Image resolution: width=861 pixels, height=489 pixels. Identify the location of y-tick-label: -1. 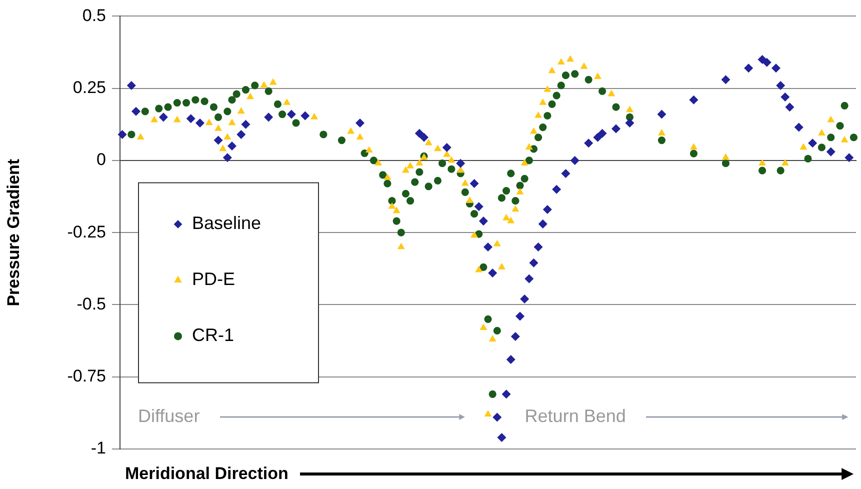
(98, 448).